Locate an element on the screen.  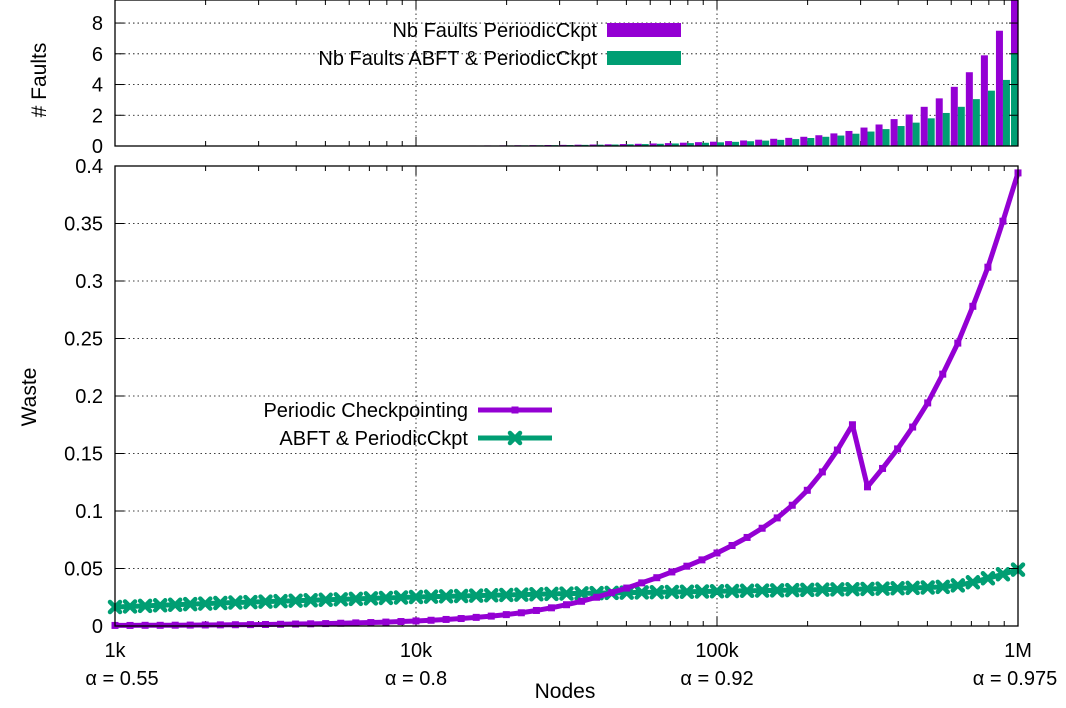
x-tick-label: 100k is located at coordinates (717, 651).